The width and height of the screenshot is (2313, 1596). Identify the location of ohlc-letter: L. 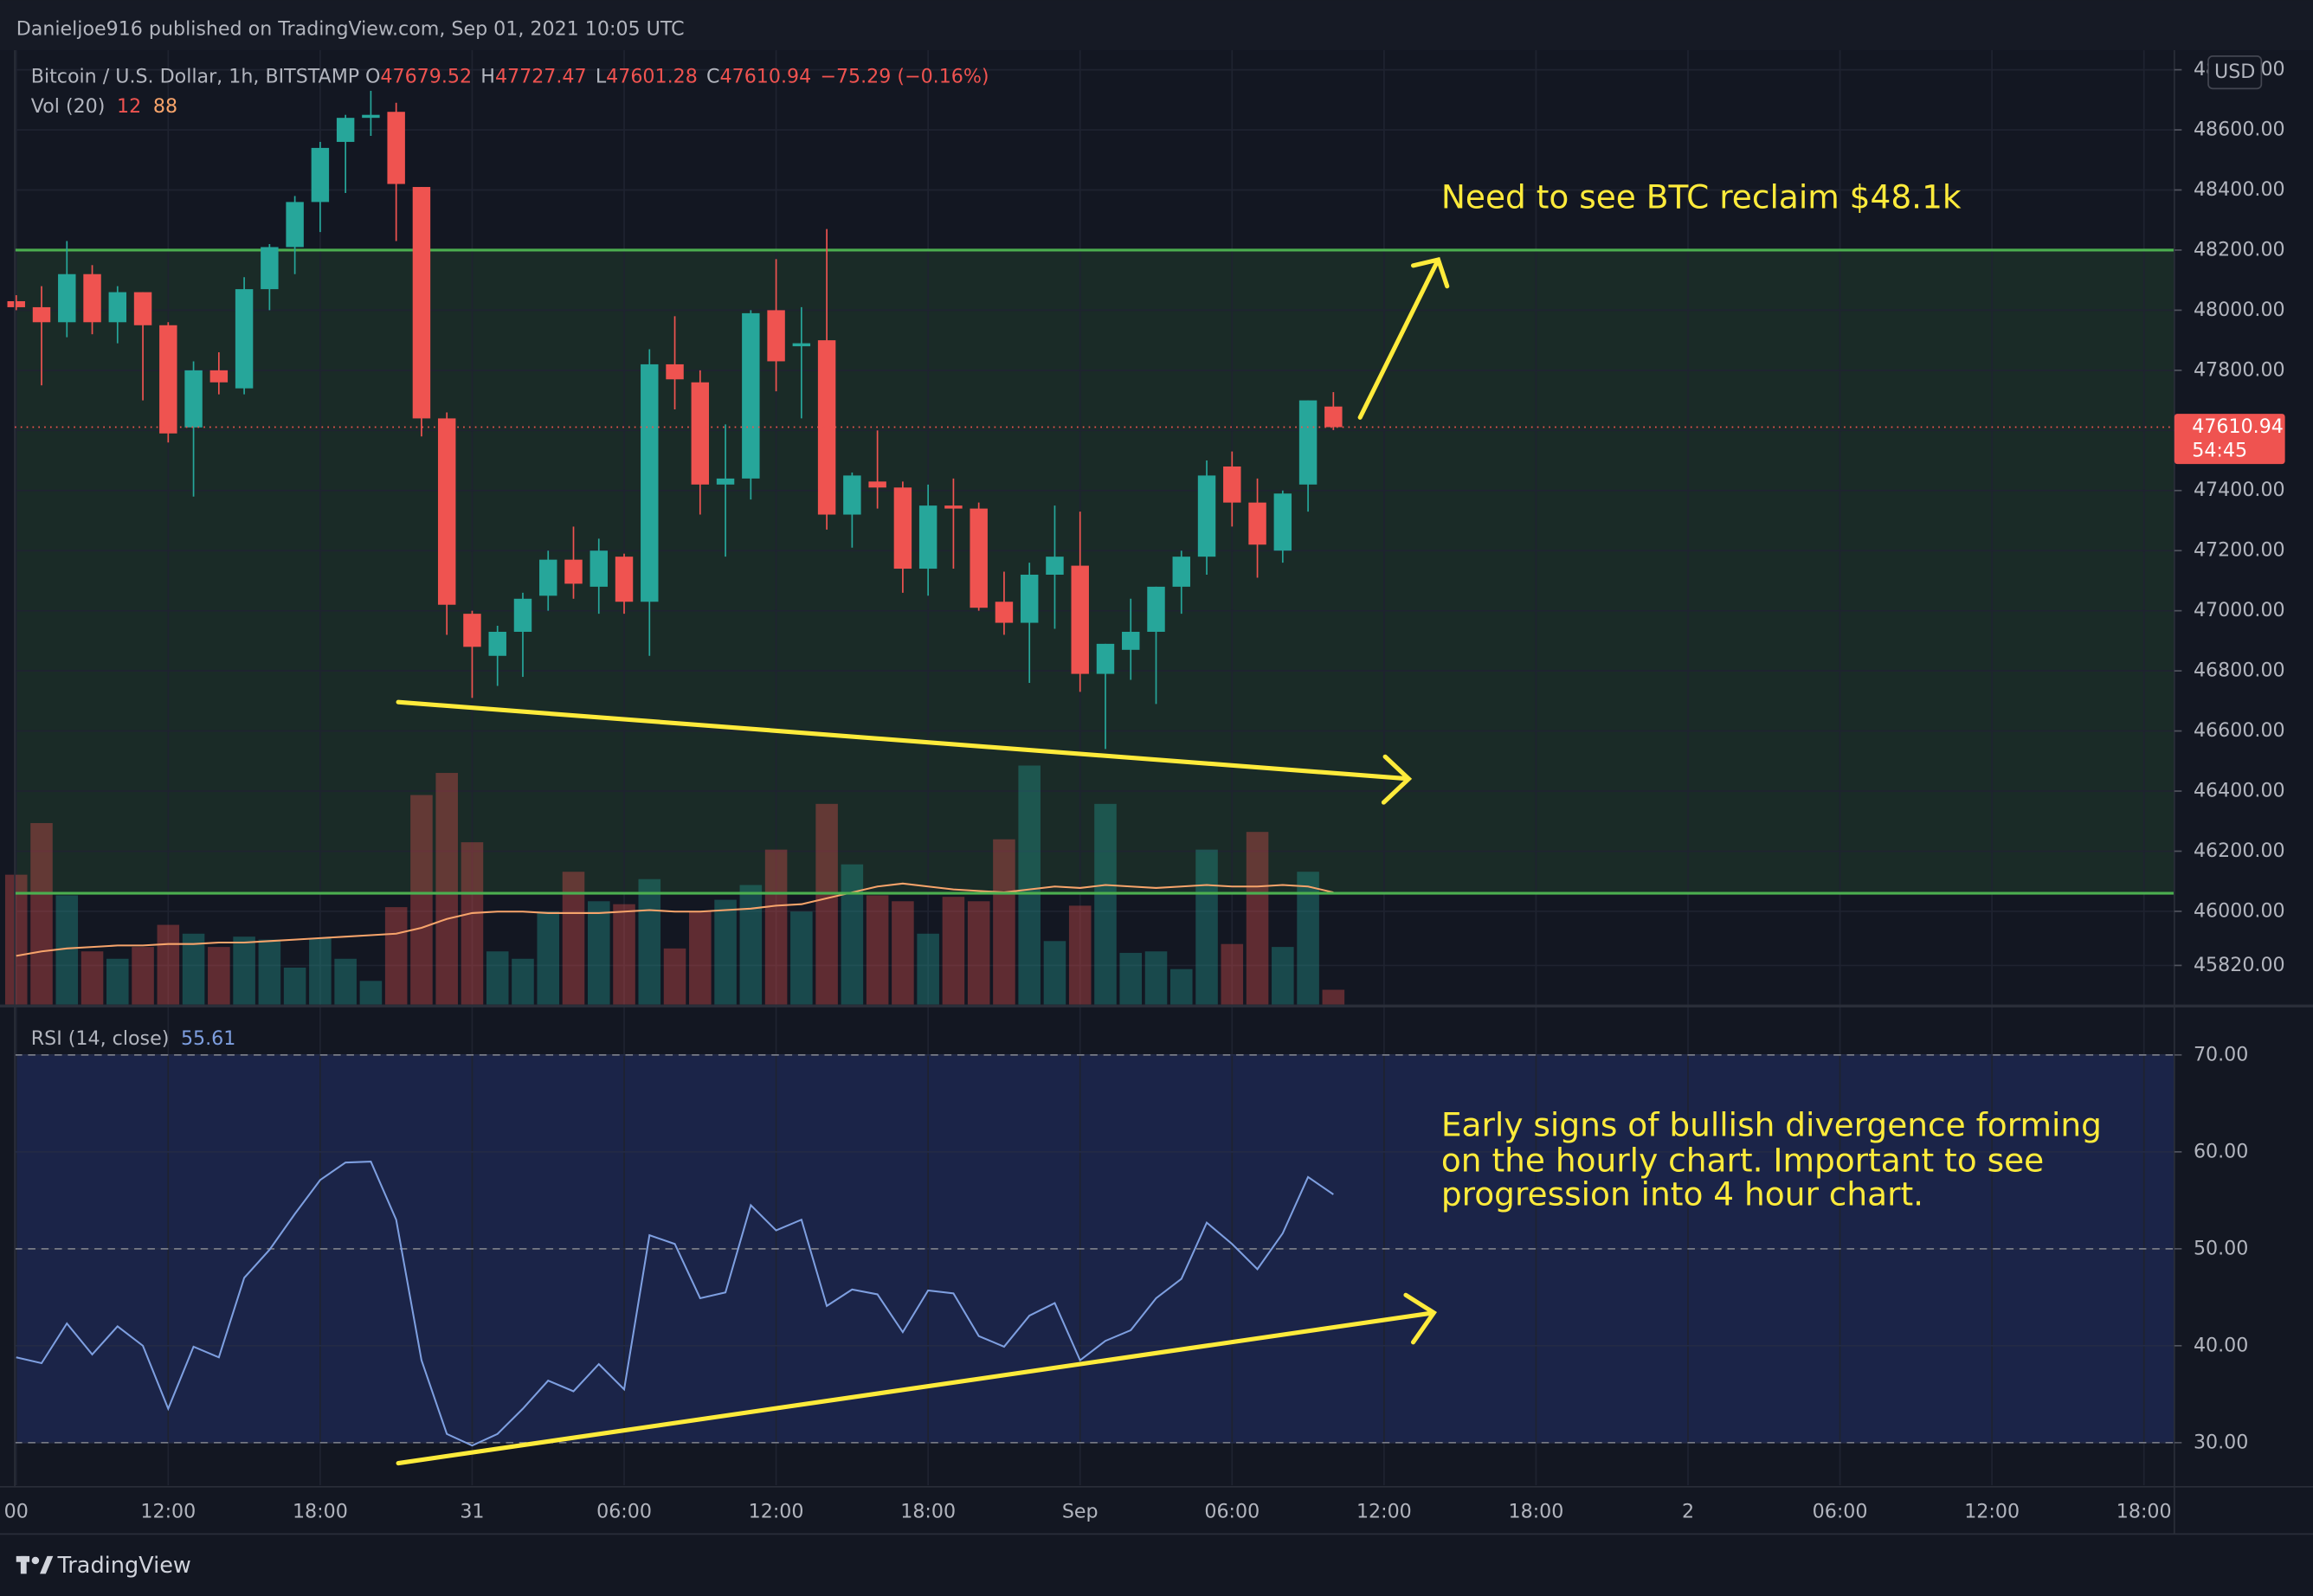
(601, 76).